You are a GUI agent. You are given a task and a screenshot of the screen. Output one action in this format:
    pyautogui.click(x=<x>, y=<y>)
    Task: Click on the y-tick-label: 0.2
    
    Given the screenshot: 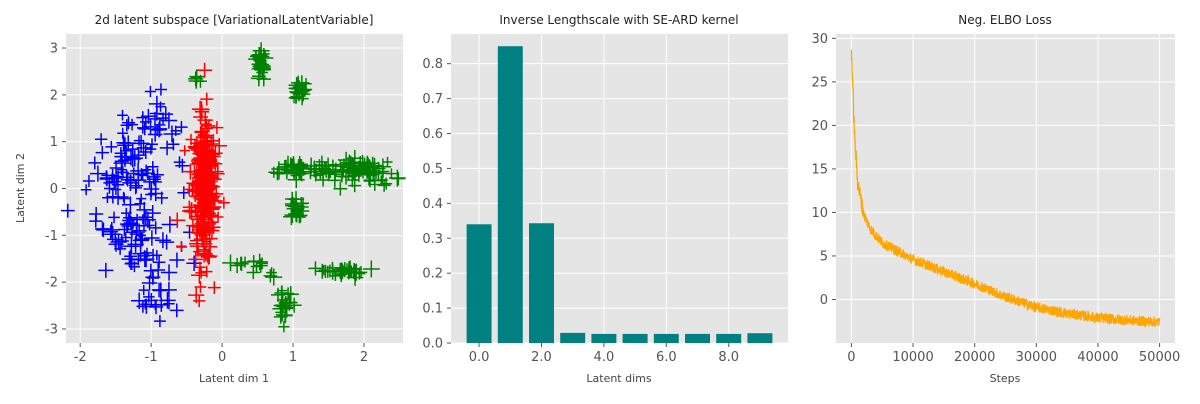 What is the action you would take?
    pyautogui.click(x=432, y=274)
    